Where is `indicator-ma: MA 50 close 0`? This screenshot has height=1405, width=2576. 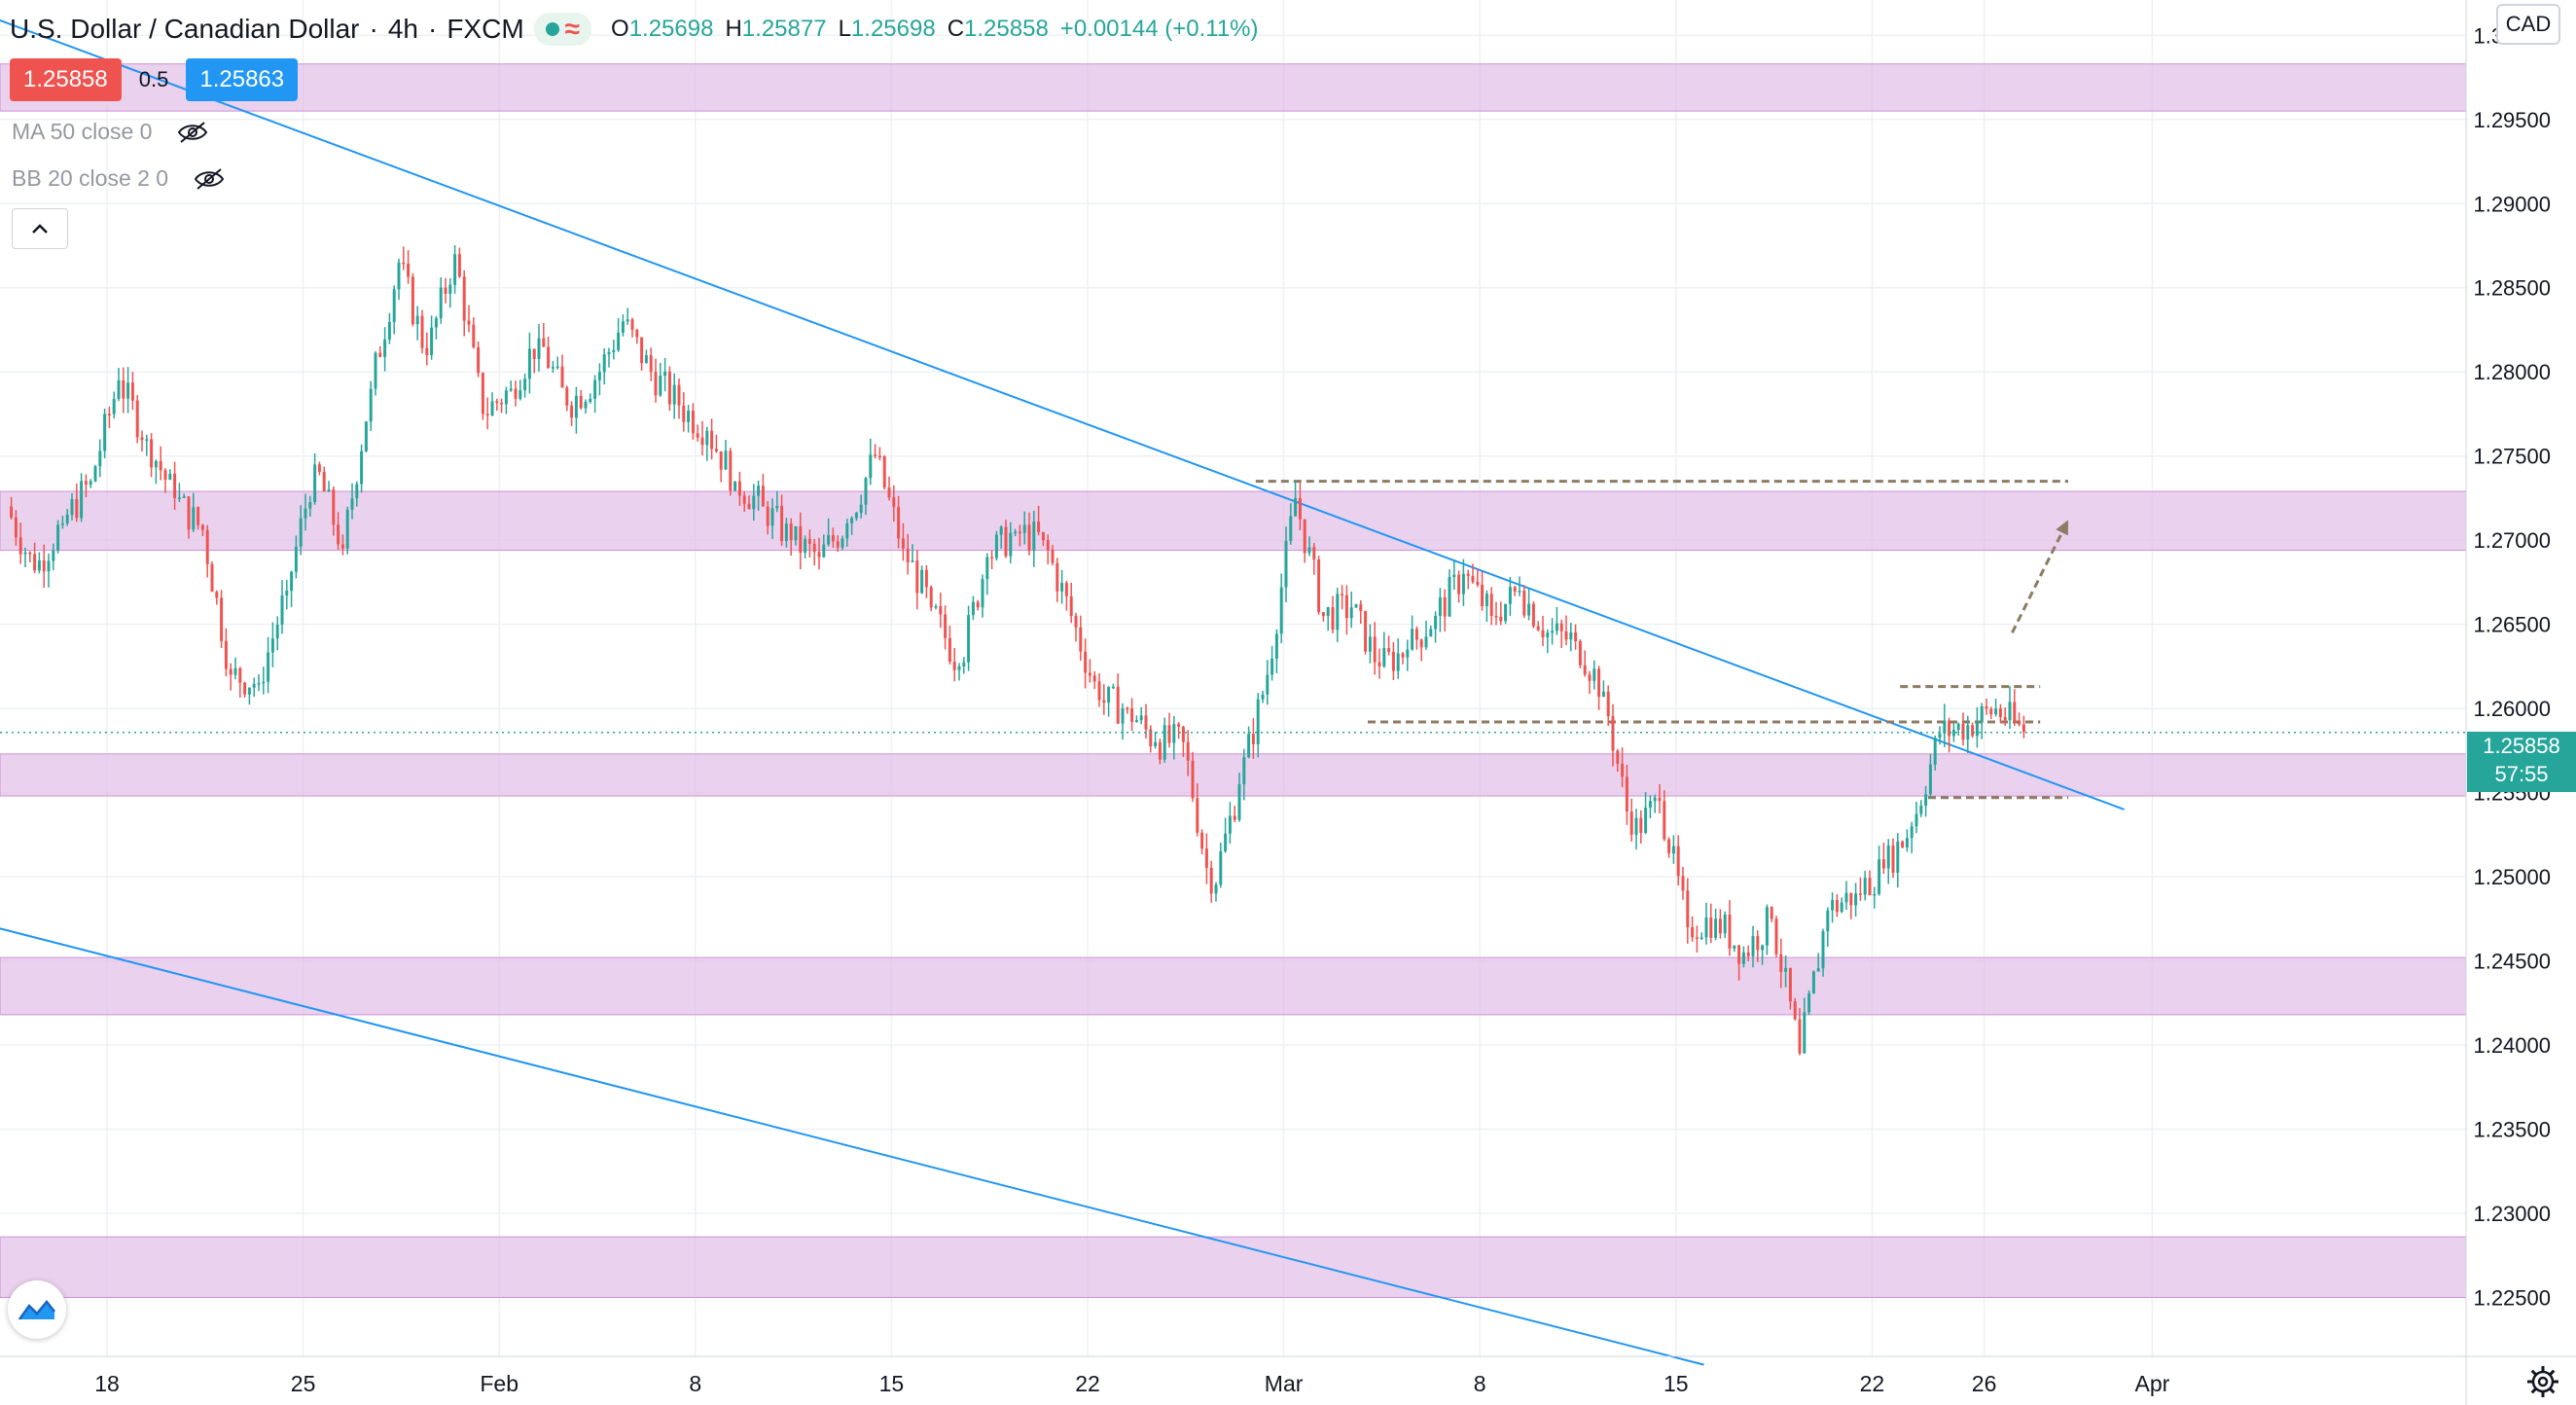
indicator-ma: MA 50 close 0 is located at coordinates (110, 132).